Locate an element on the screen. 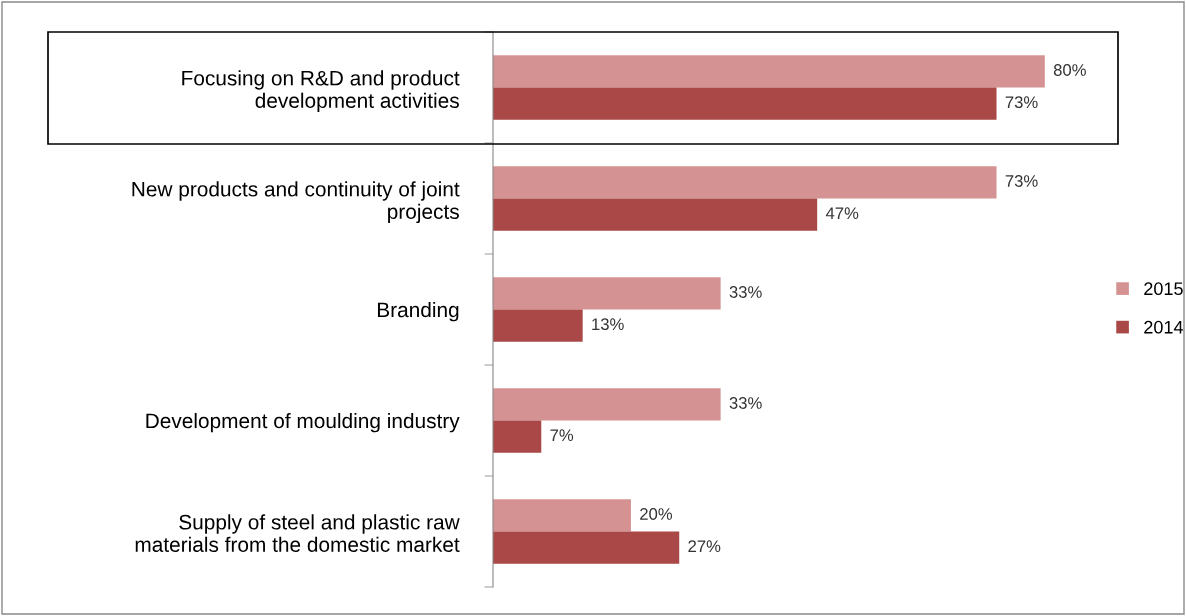 Image resolution: width=1186 pixels, height=616 pixels. data-label: 47% is located at coordinates (842, 213).